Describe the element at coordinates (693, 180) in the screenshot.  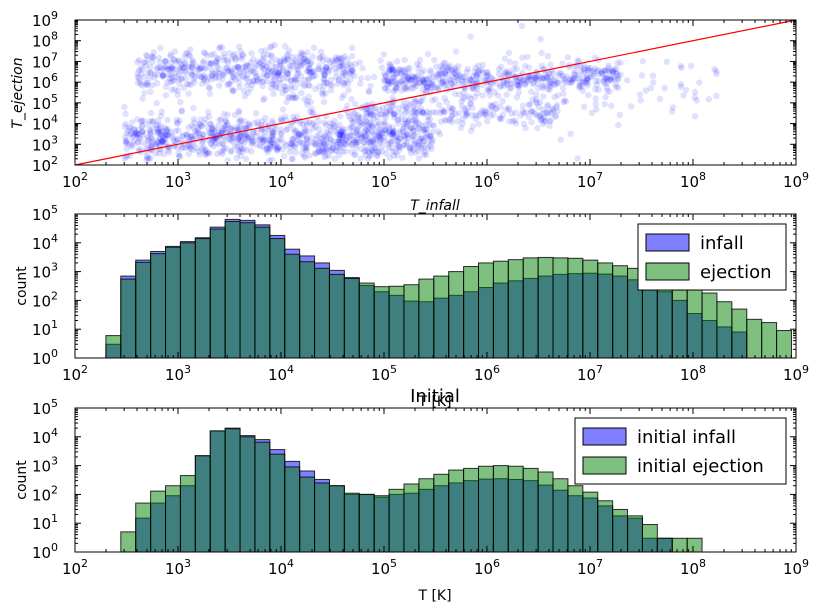
I see `x-tick-label: 10⁸` at that location.